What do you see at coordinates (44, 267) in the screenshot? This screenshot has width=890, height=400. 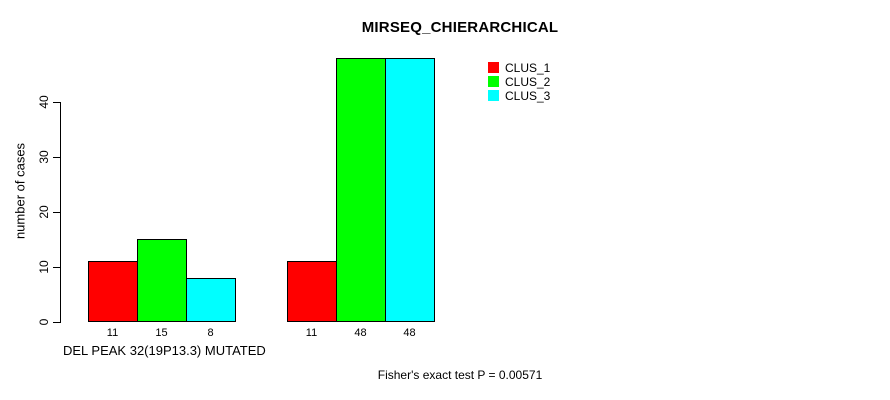 I see `y-tick-label: 10` at bounding box center [44, 267].